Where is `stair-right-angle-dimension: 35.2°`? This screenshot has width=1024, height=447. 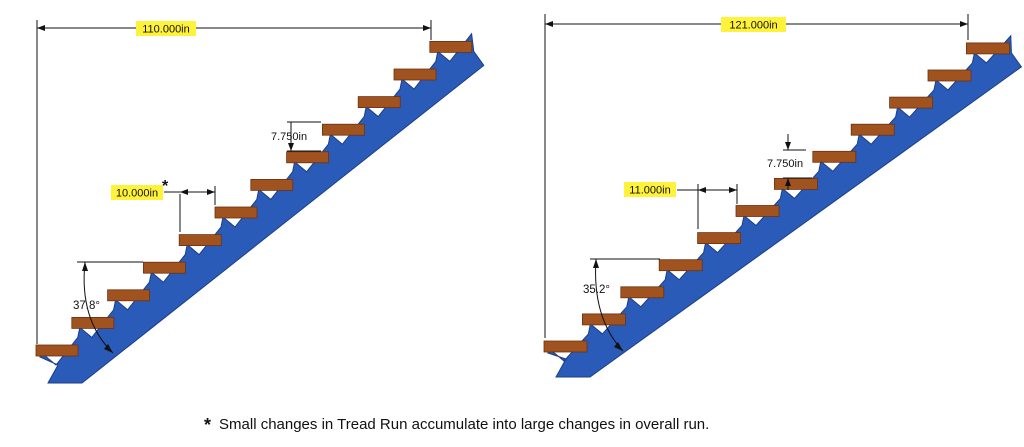
stair-right-angle-dimension: 35.2° is located at coordinates (621, 305).